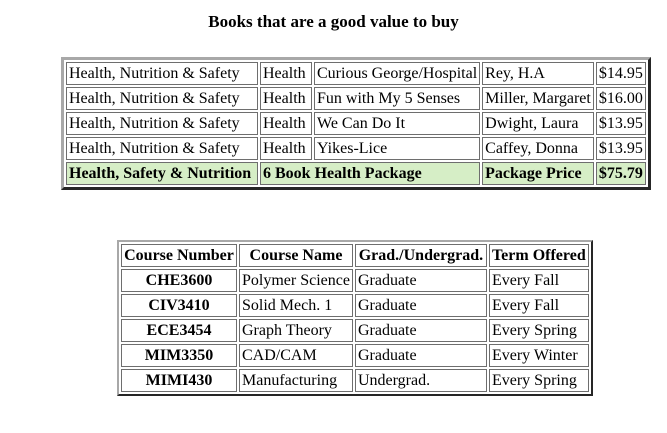 The width and height of the screenshot is (667, 433). I want to click on course-name-cell: Manufacturing, so click(296, 380).